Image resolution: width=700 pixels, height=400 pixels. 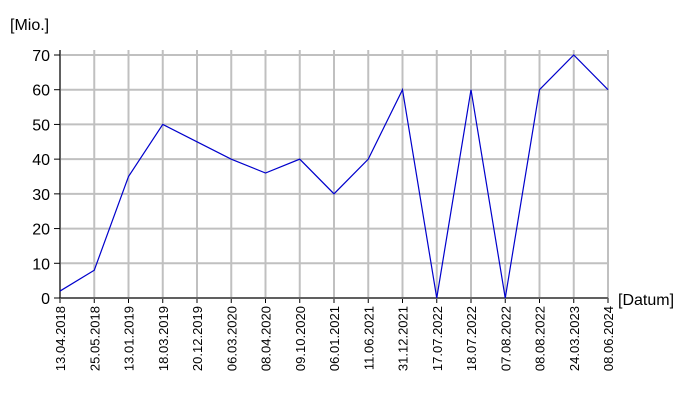 What do you see at coordinates (41, 230) in the screenshot?
I see `y-tick-label: 20` at bounding box center [41, 230].